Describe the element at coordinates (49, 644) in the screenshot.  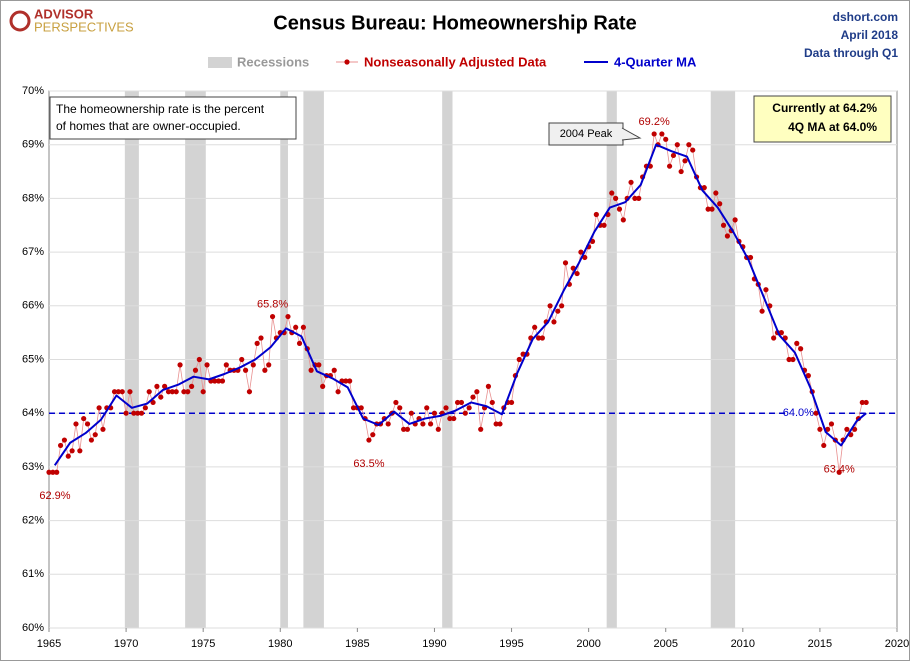
I see `x-tick-label: 1965` at that location.